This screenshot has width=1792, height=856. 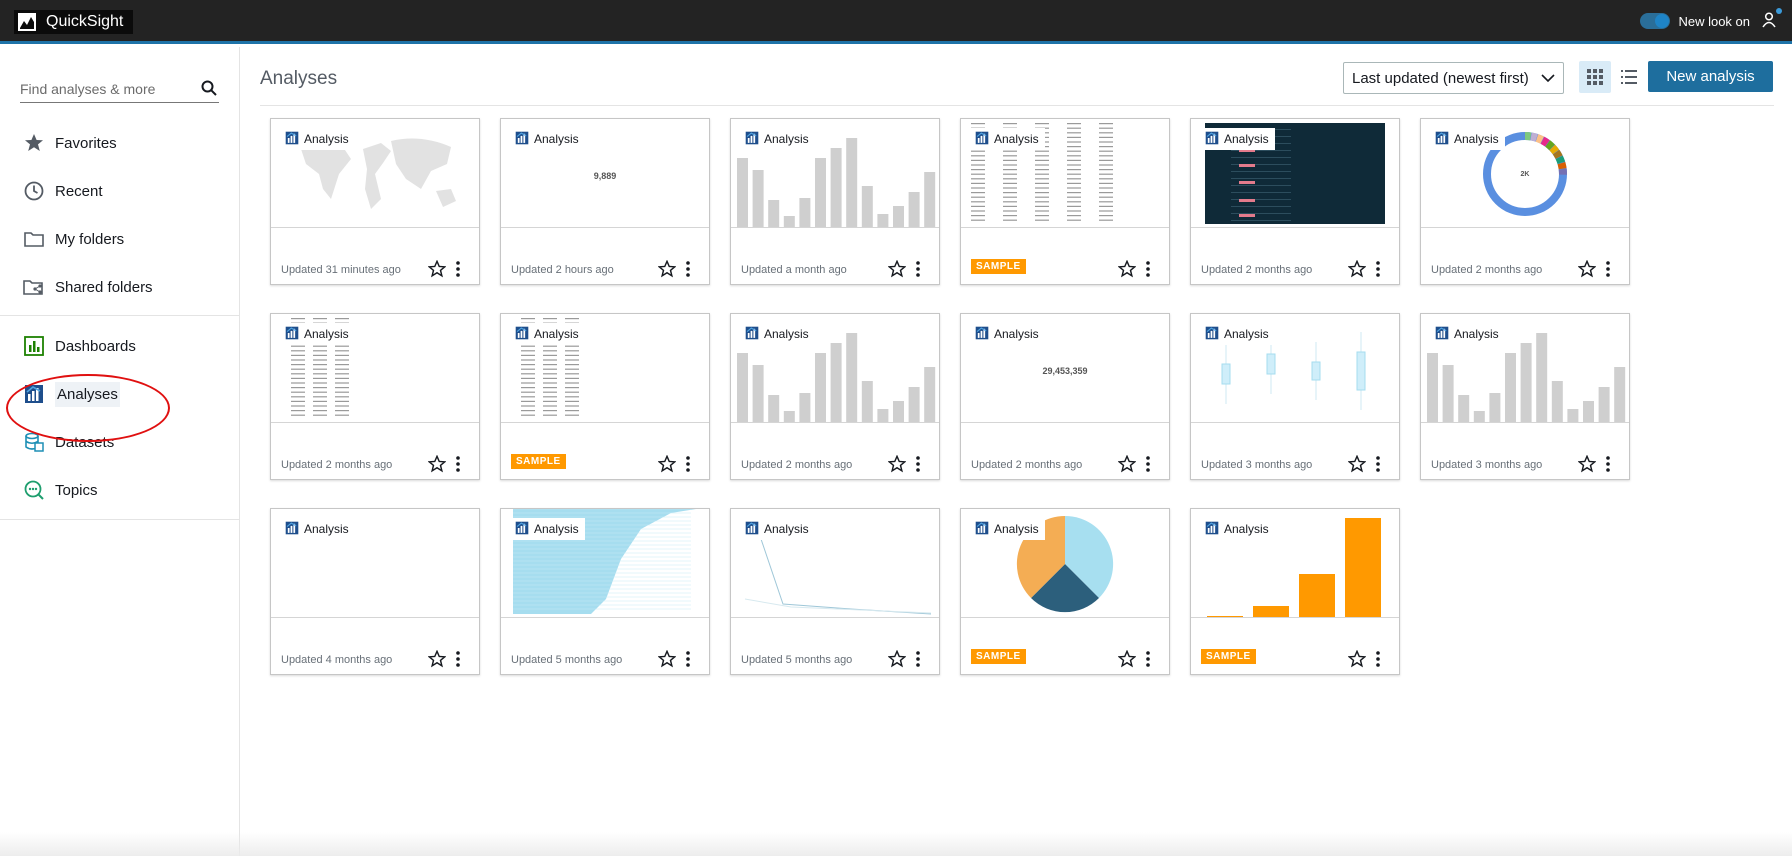 I want to click on list-view-button, so click(x=1629, y=77).